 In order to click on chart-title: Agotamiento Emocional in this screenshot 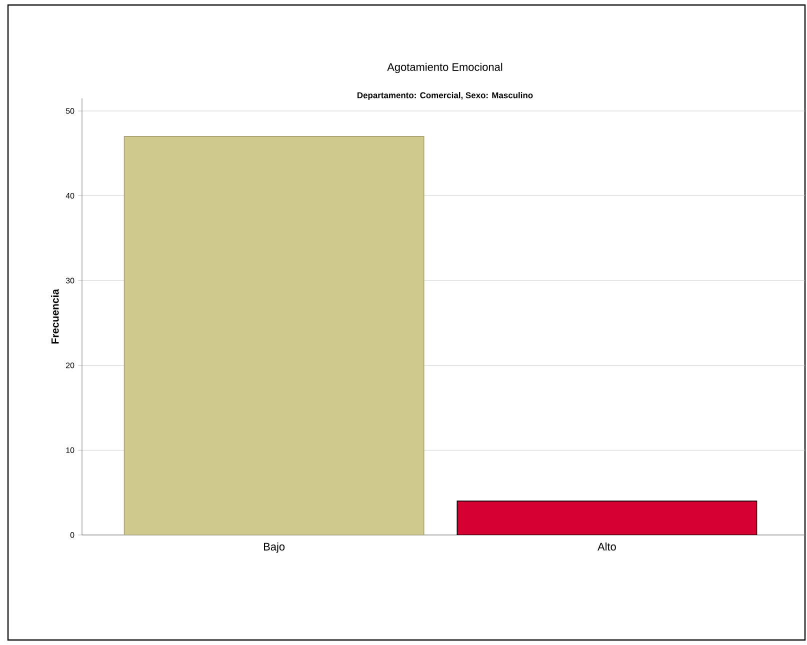, I will do `click(444, 68)`.